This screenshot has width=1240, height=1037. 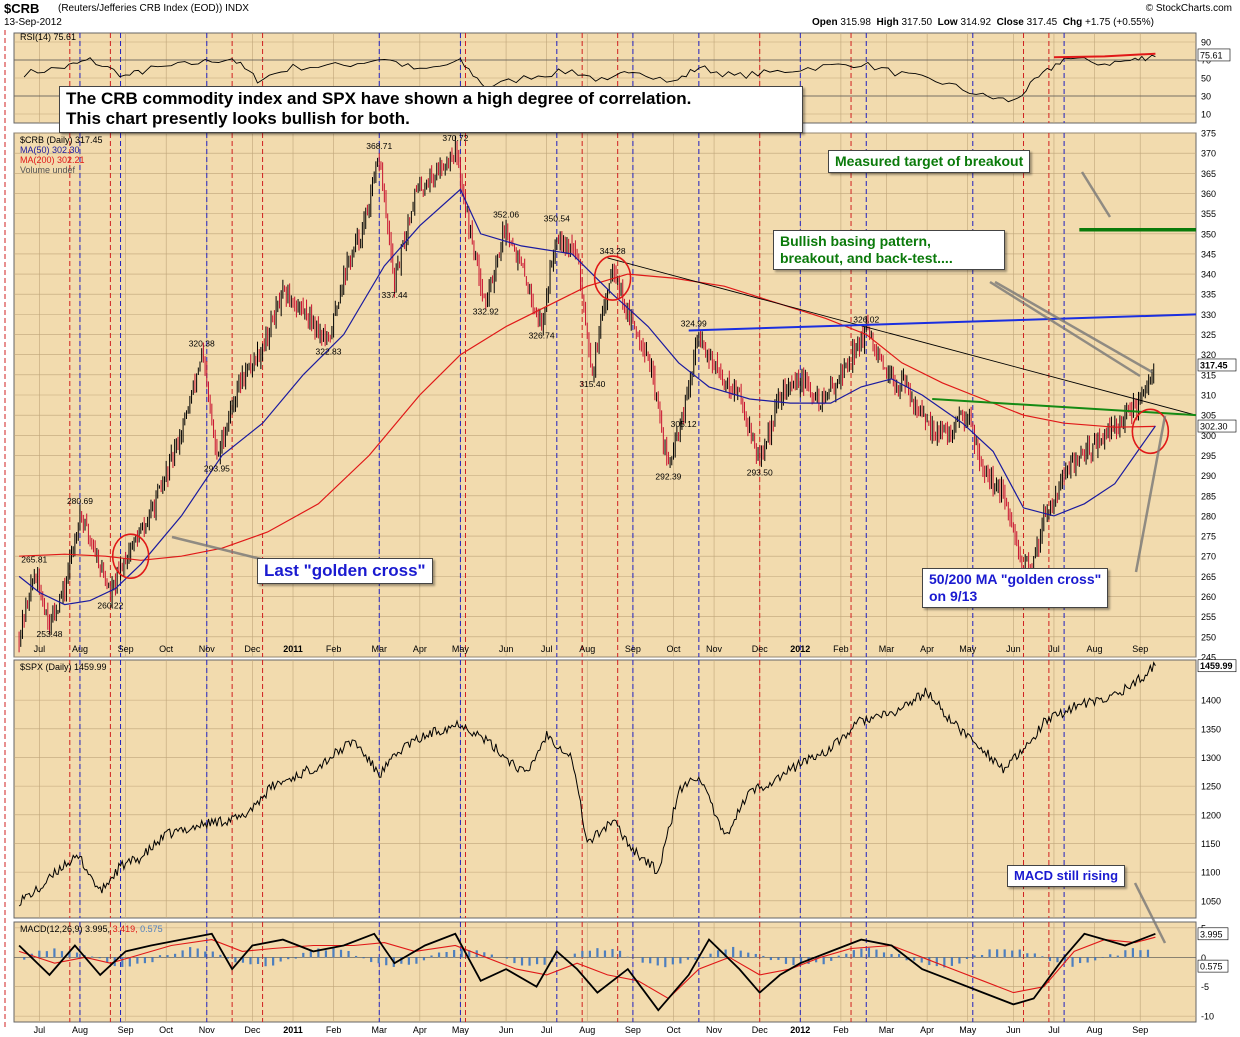 What do you see at coordinates (1208, 436) in the screenshot?
I see `crb-tick-label: 300` at bounding box center [1208, 436].